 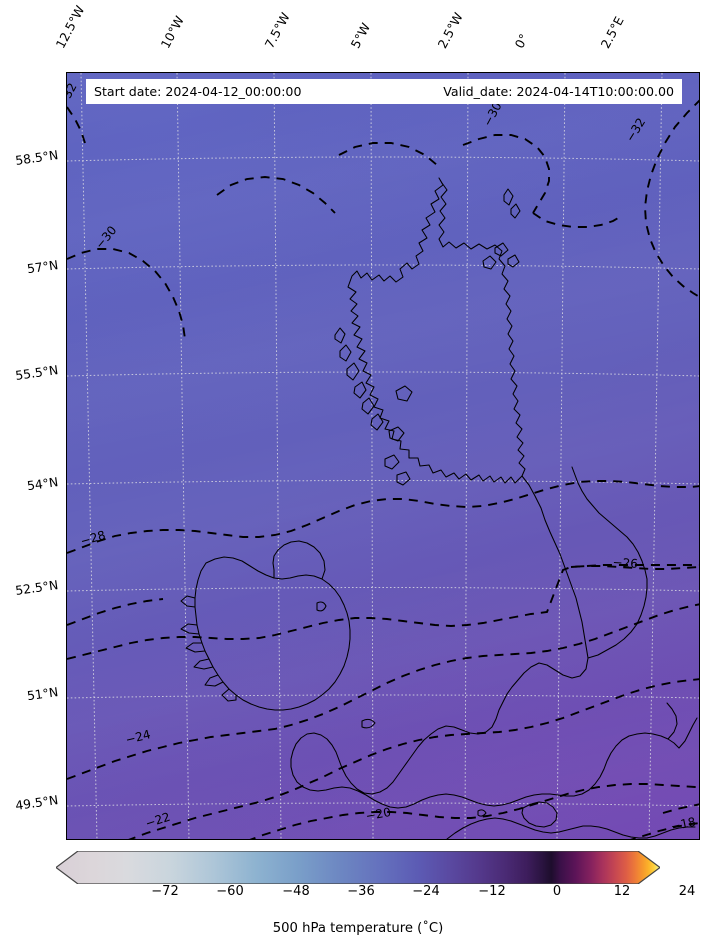 I want to click on colorbar-tick-label: −12, so click(x=492, y=891).